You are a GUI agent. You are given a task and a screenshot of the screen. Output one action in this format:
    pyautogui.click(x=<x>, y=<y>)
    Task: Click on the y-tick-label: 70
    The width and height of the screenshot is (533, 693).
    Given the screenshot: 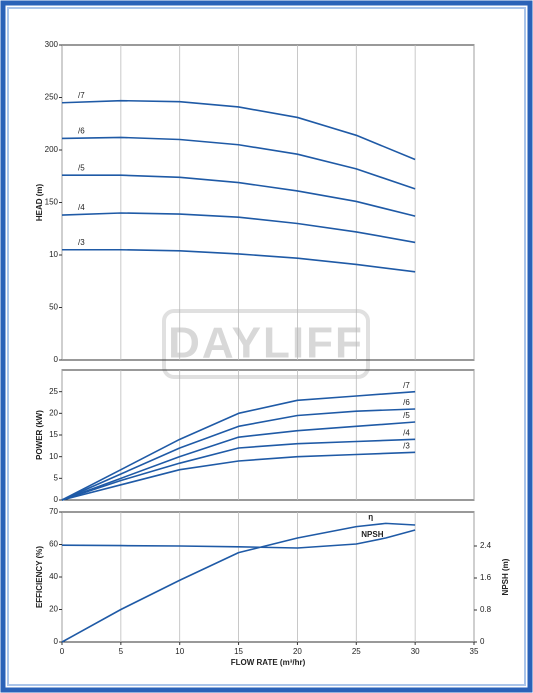 What is the action you would take?
    pyautogui.click(x=53, y=511)
    